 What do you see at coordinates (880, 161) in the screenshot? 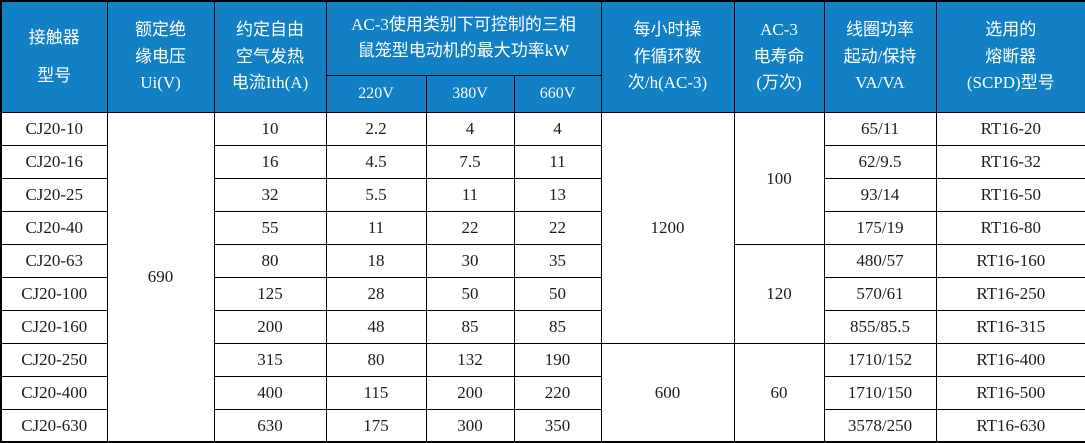
I see `cell-coil: 62/9.5` at bounding box center [880, 161].